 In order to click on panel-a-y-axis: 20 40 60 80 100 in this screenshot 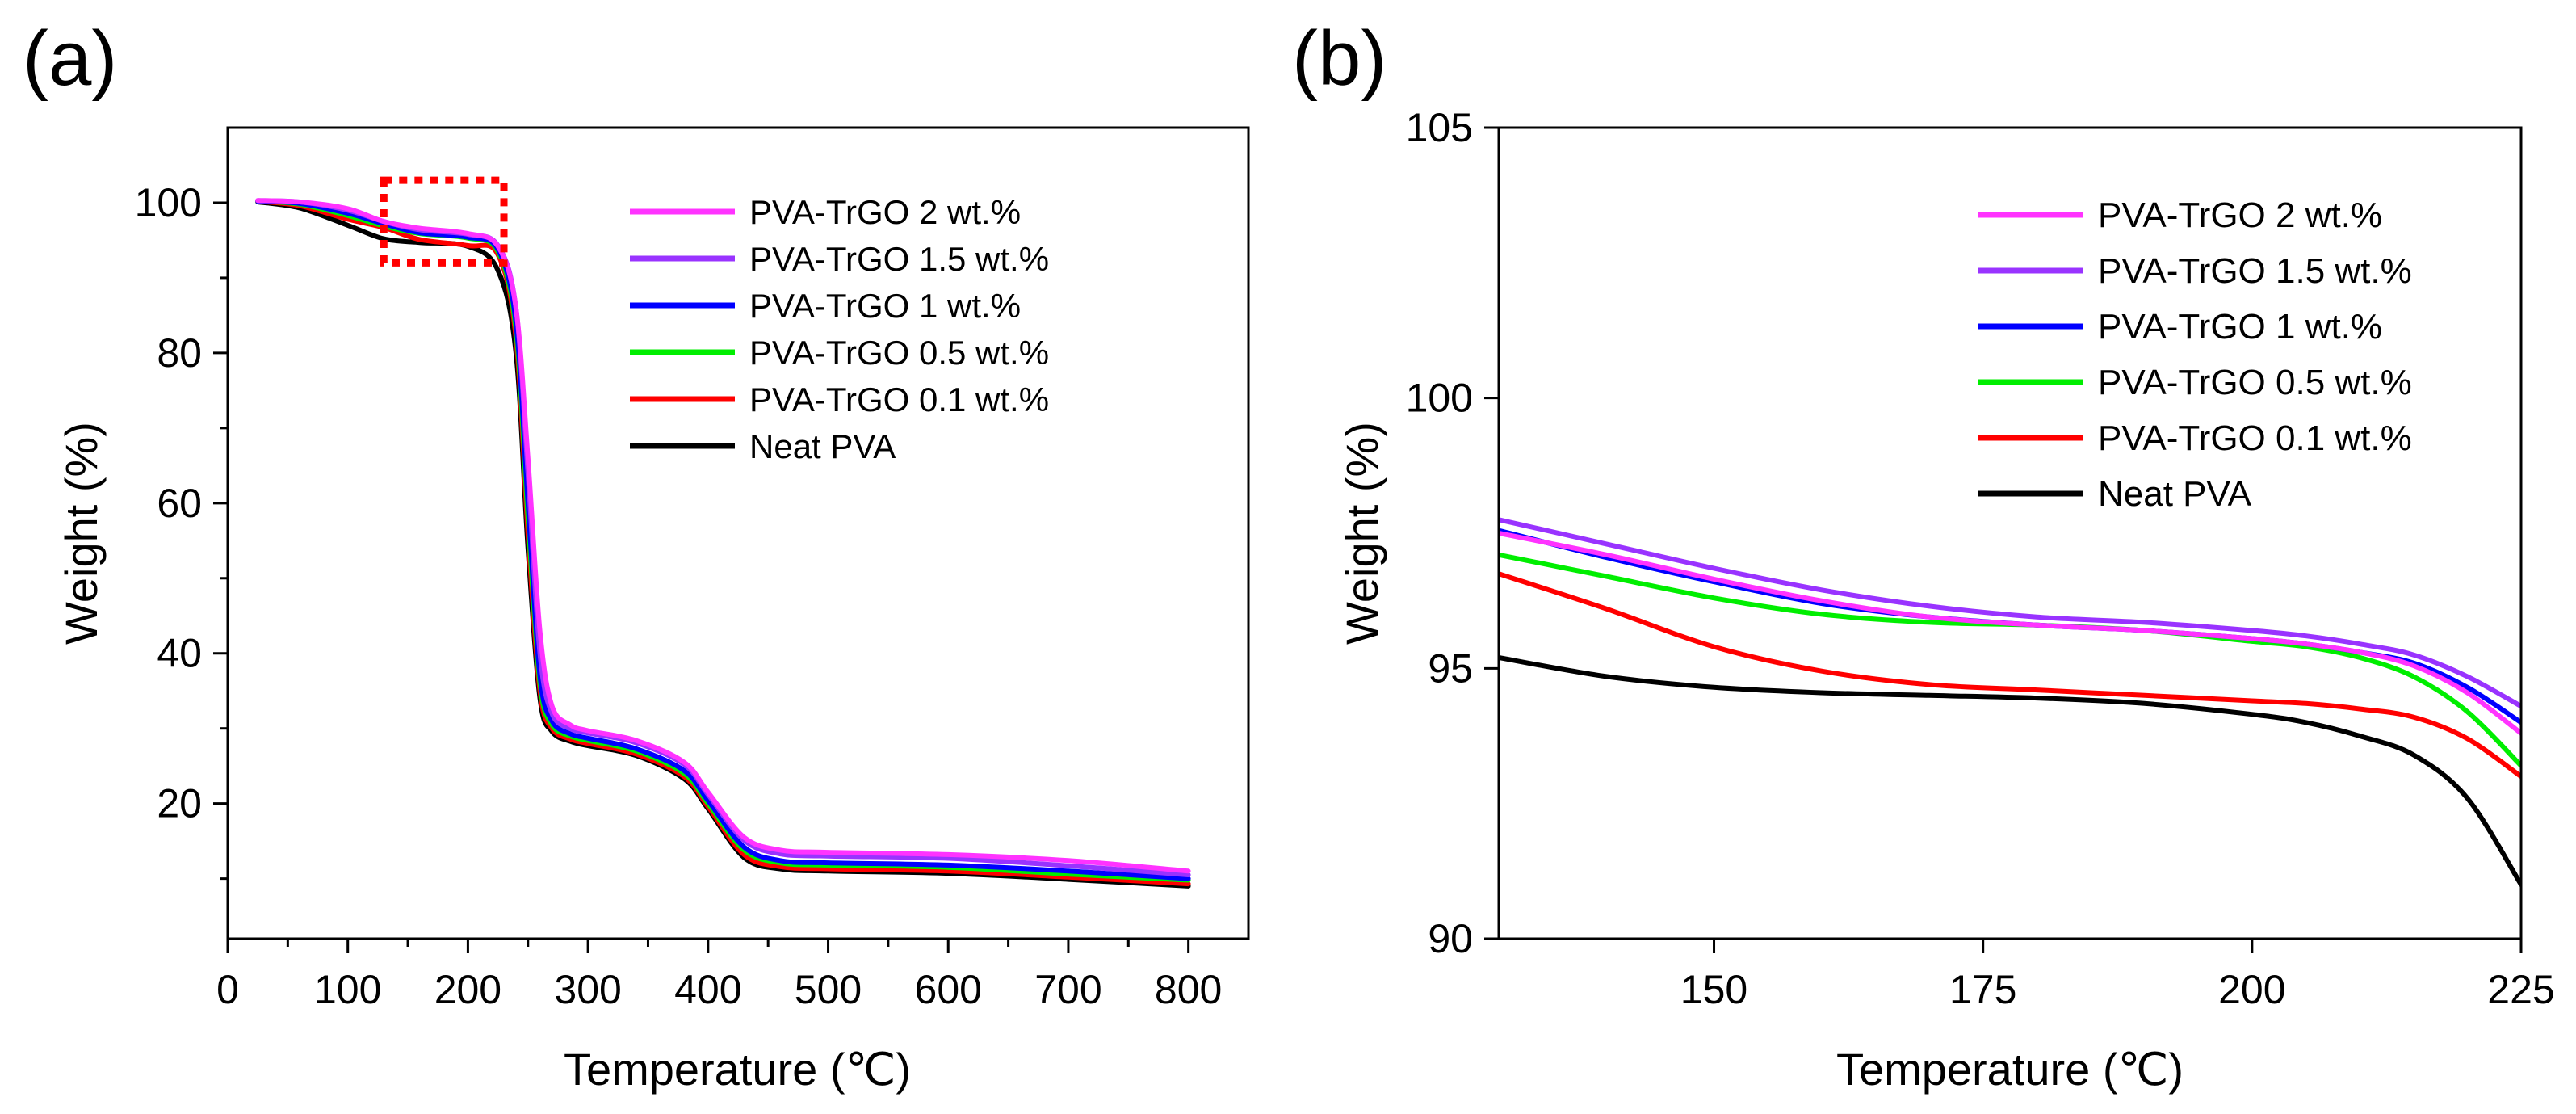, I will do `click(181, 530)`.